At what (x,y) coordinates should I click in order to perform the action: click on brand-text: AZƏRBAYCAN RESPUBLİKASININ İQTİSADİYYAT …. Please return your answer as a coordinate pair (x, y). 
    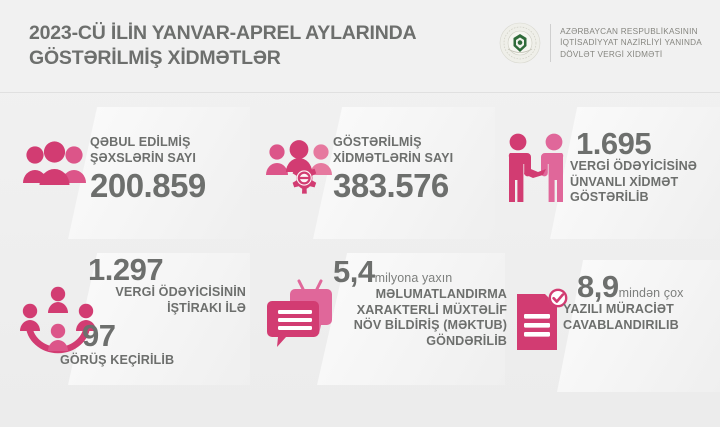
    Looking at the image, I should click on (631, 43).